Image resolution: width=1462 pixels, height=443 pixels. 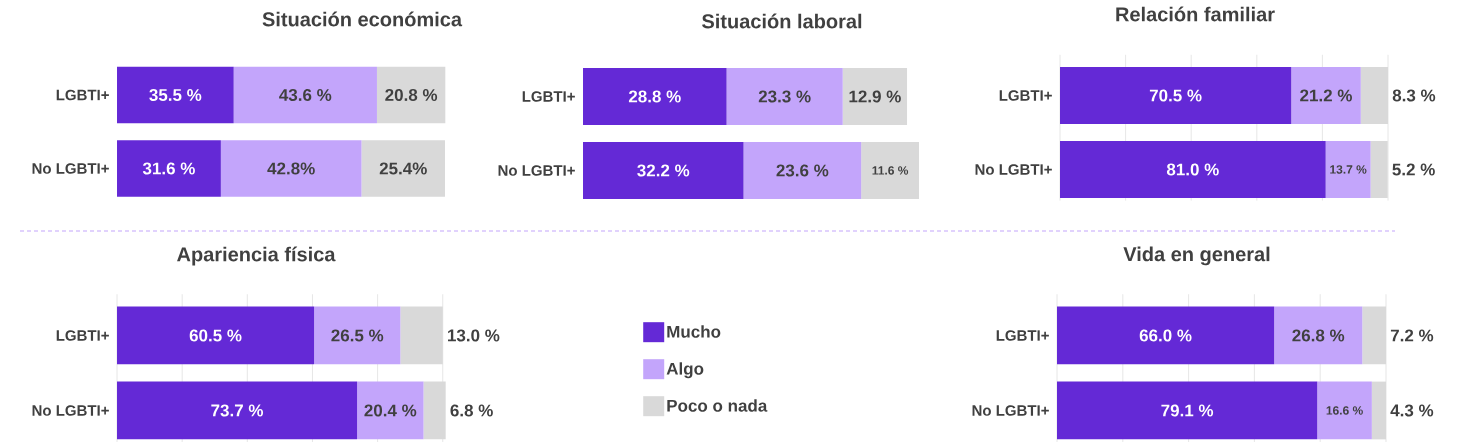 What do you see at coordinates (256, 256) in the screenshot?
I see `chart-title: Apariencia física` at bounding box center [256, 256].